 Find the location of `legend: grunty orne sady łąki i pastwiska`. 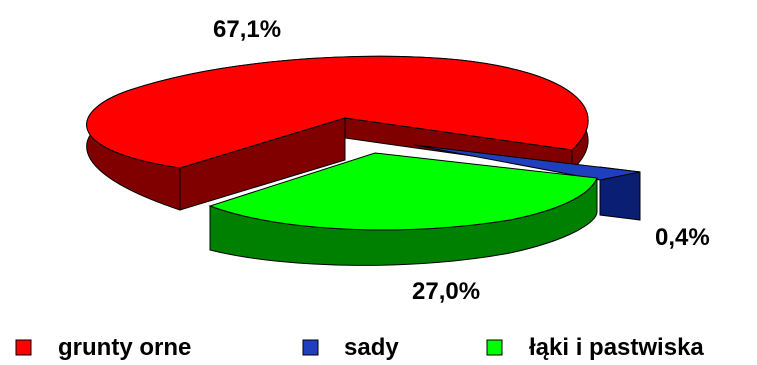

legend: grunty orne sady łąki i pastwiska is located at coordinates (359, 347).